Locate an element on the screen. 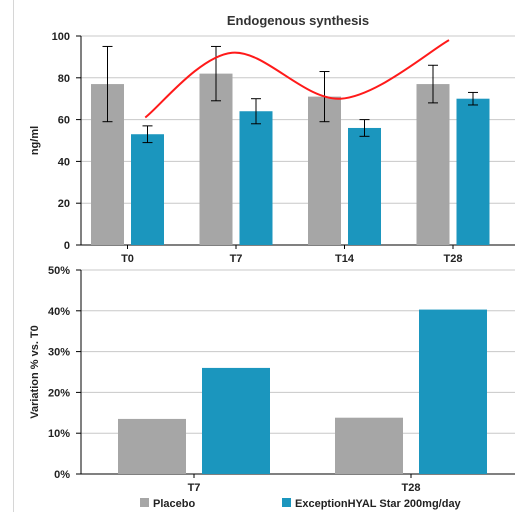 The image size is (526, 512). y-tick-label: 50% is located at coordinates (59, 271).